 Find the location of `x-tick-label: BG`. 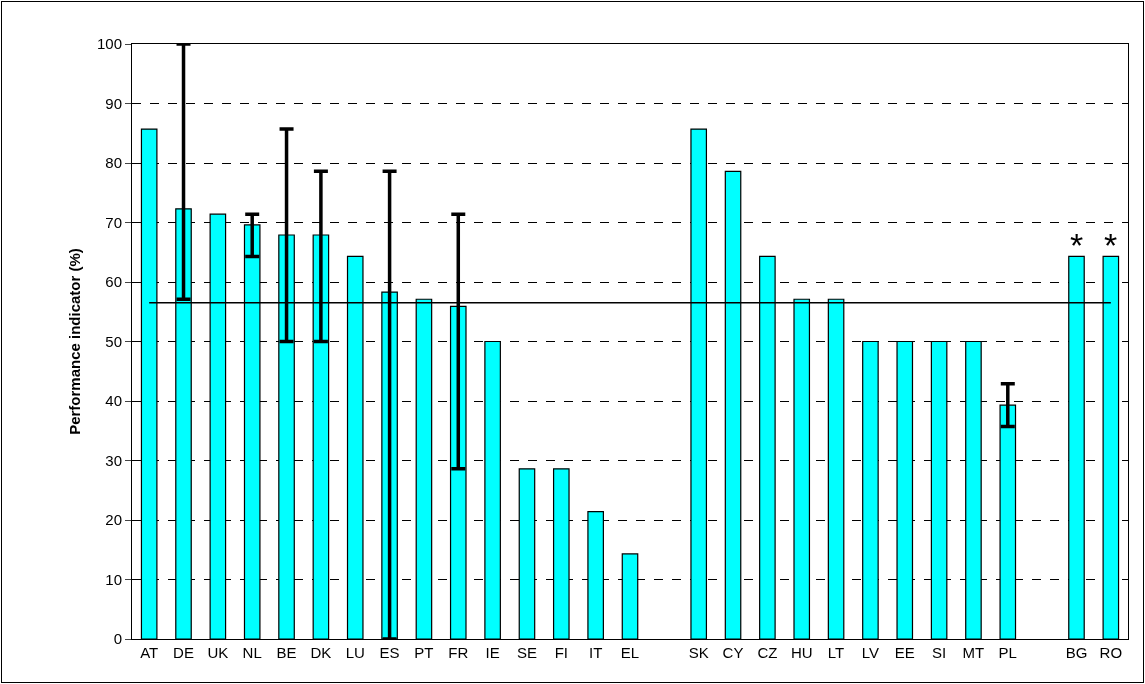

x-tick-label: BG is located at coordinates (1076, 652).